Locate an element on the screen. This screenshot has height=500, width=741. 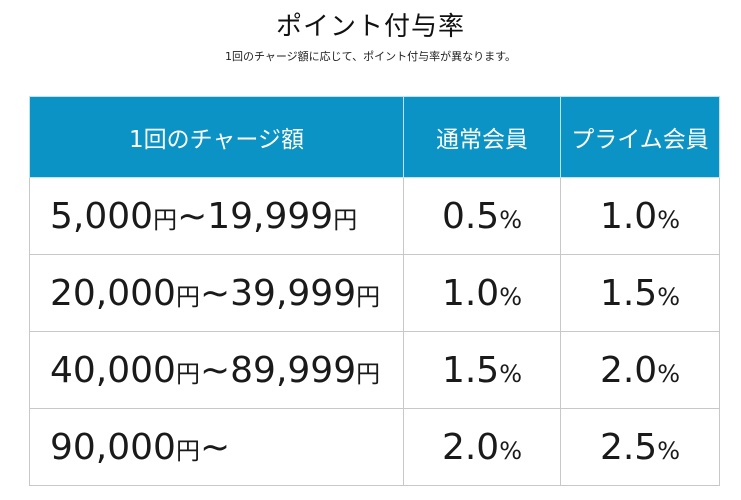
prime-rate-cell: 2.5% is located at coordinates (640, 447).